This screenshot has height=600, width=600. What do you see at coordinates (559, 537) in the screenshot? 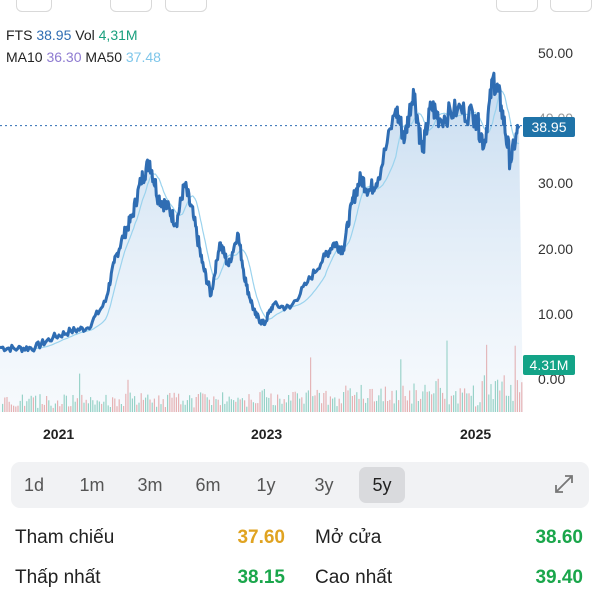
I see `open-price-value: 38.60` at bounding box center [559, 537].